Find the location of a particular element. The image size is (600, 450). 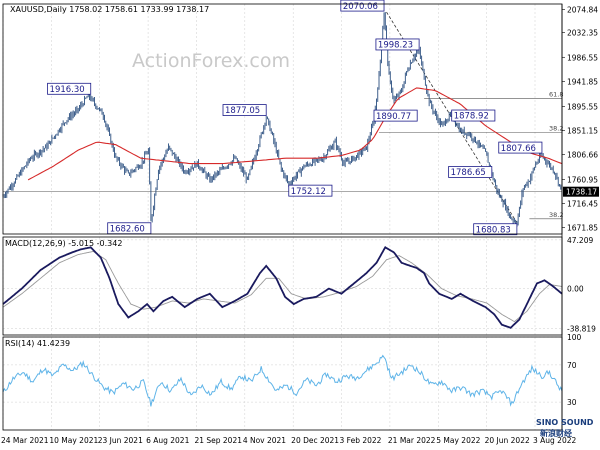

rsi-tick-label: 100 is located at coordinates (574, 337).